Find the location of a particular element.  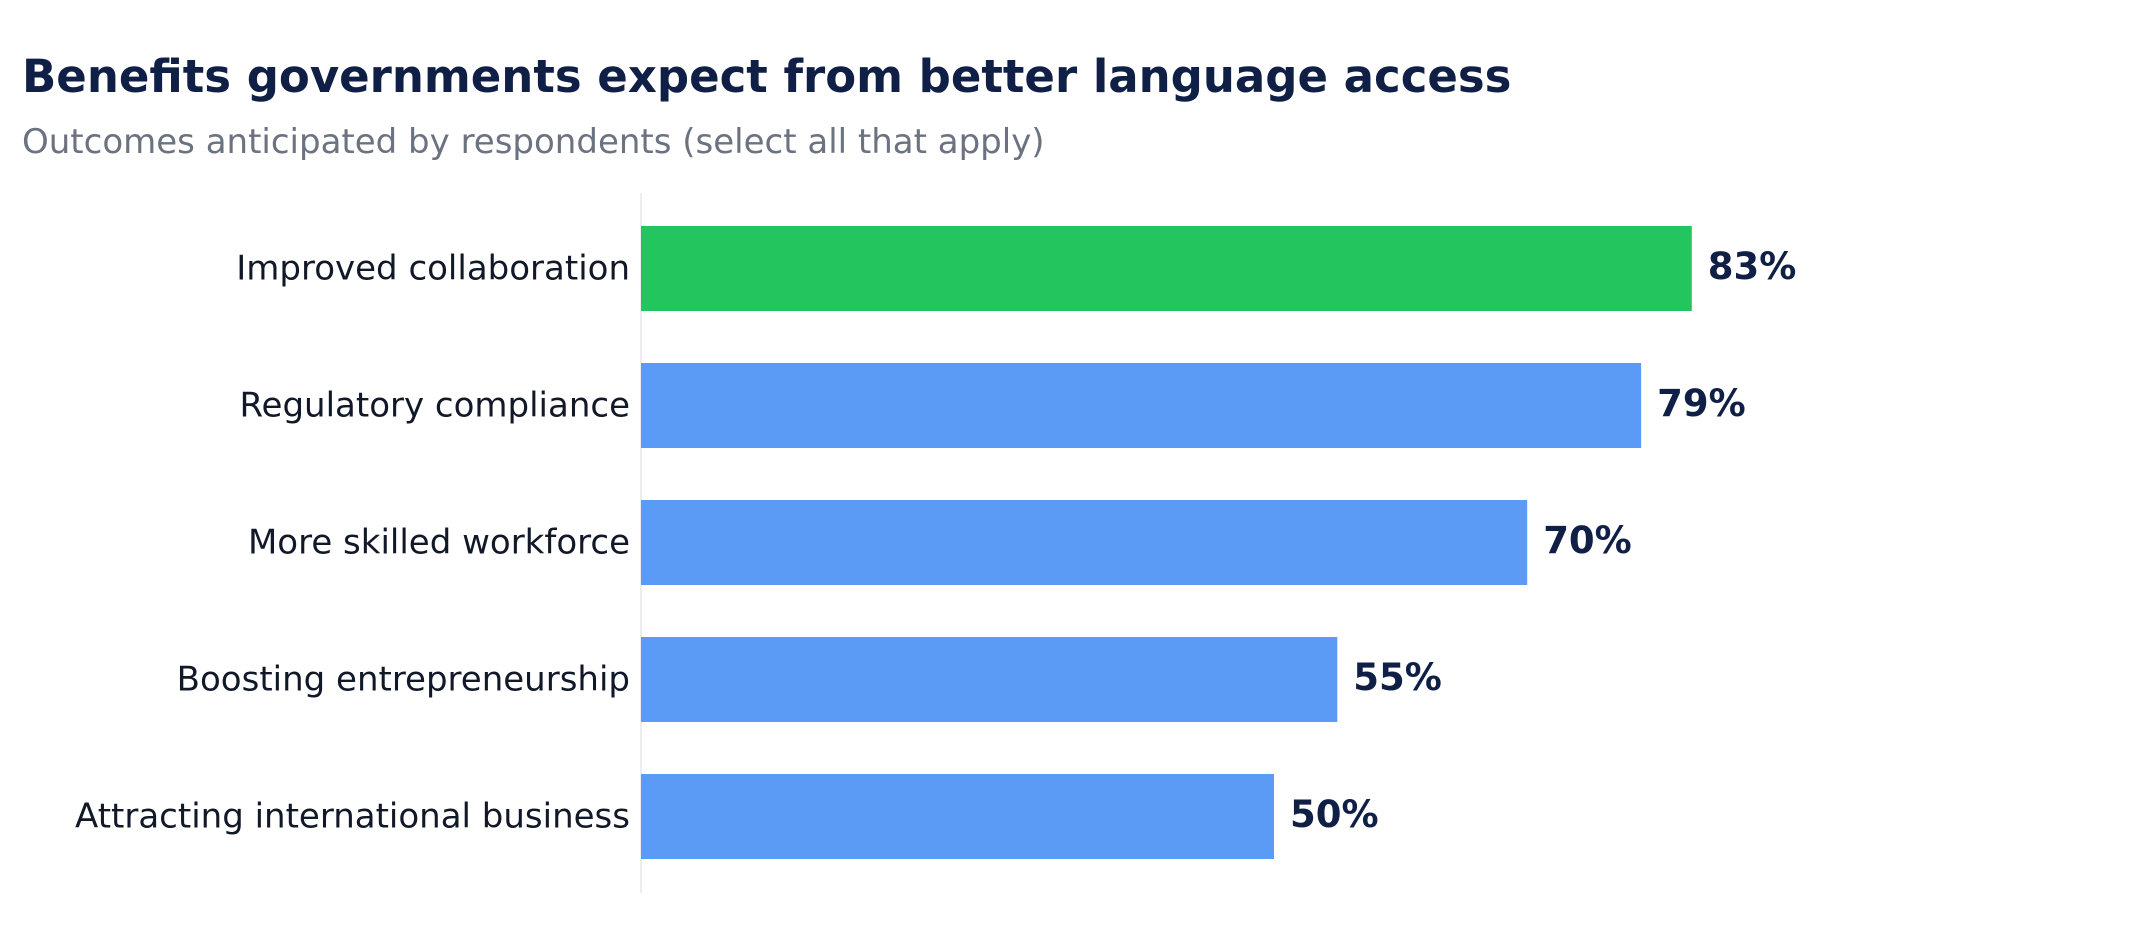

bar-row: Boosting entrepreneurship 55% is located at coordinates (809, 679).